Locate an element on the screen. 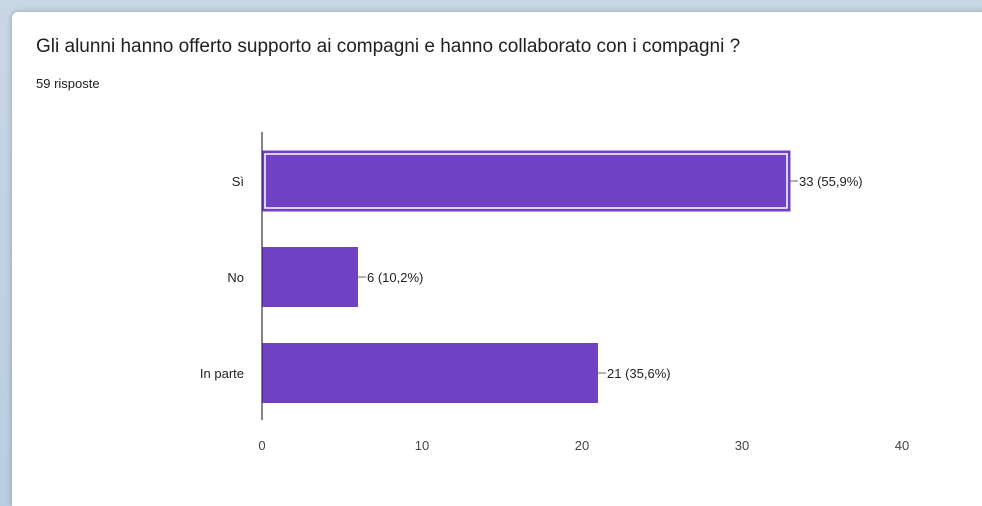 This screenshot has height=506, width=982. value-label: 21 (35,6%) is located at coordinates (639, 373).